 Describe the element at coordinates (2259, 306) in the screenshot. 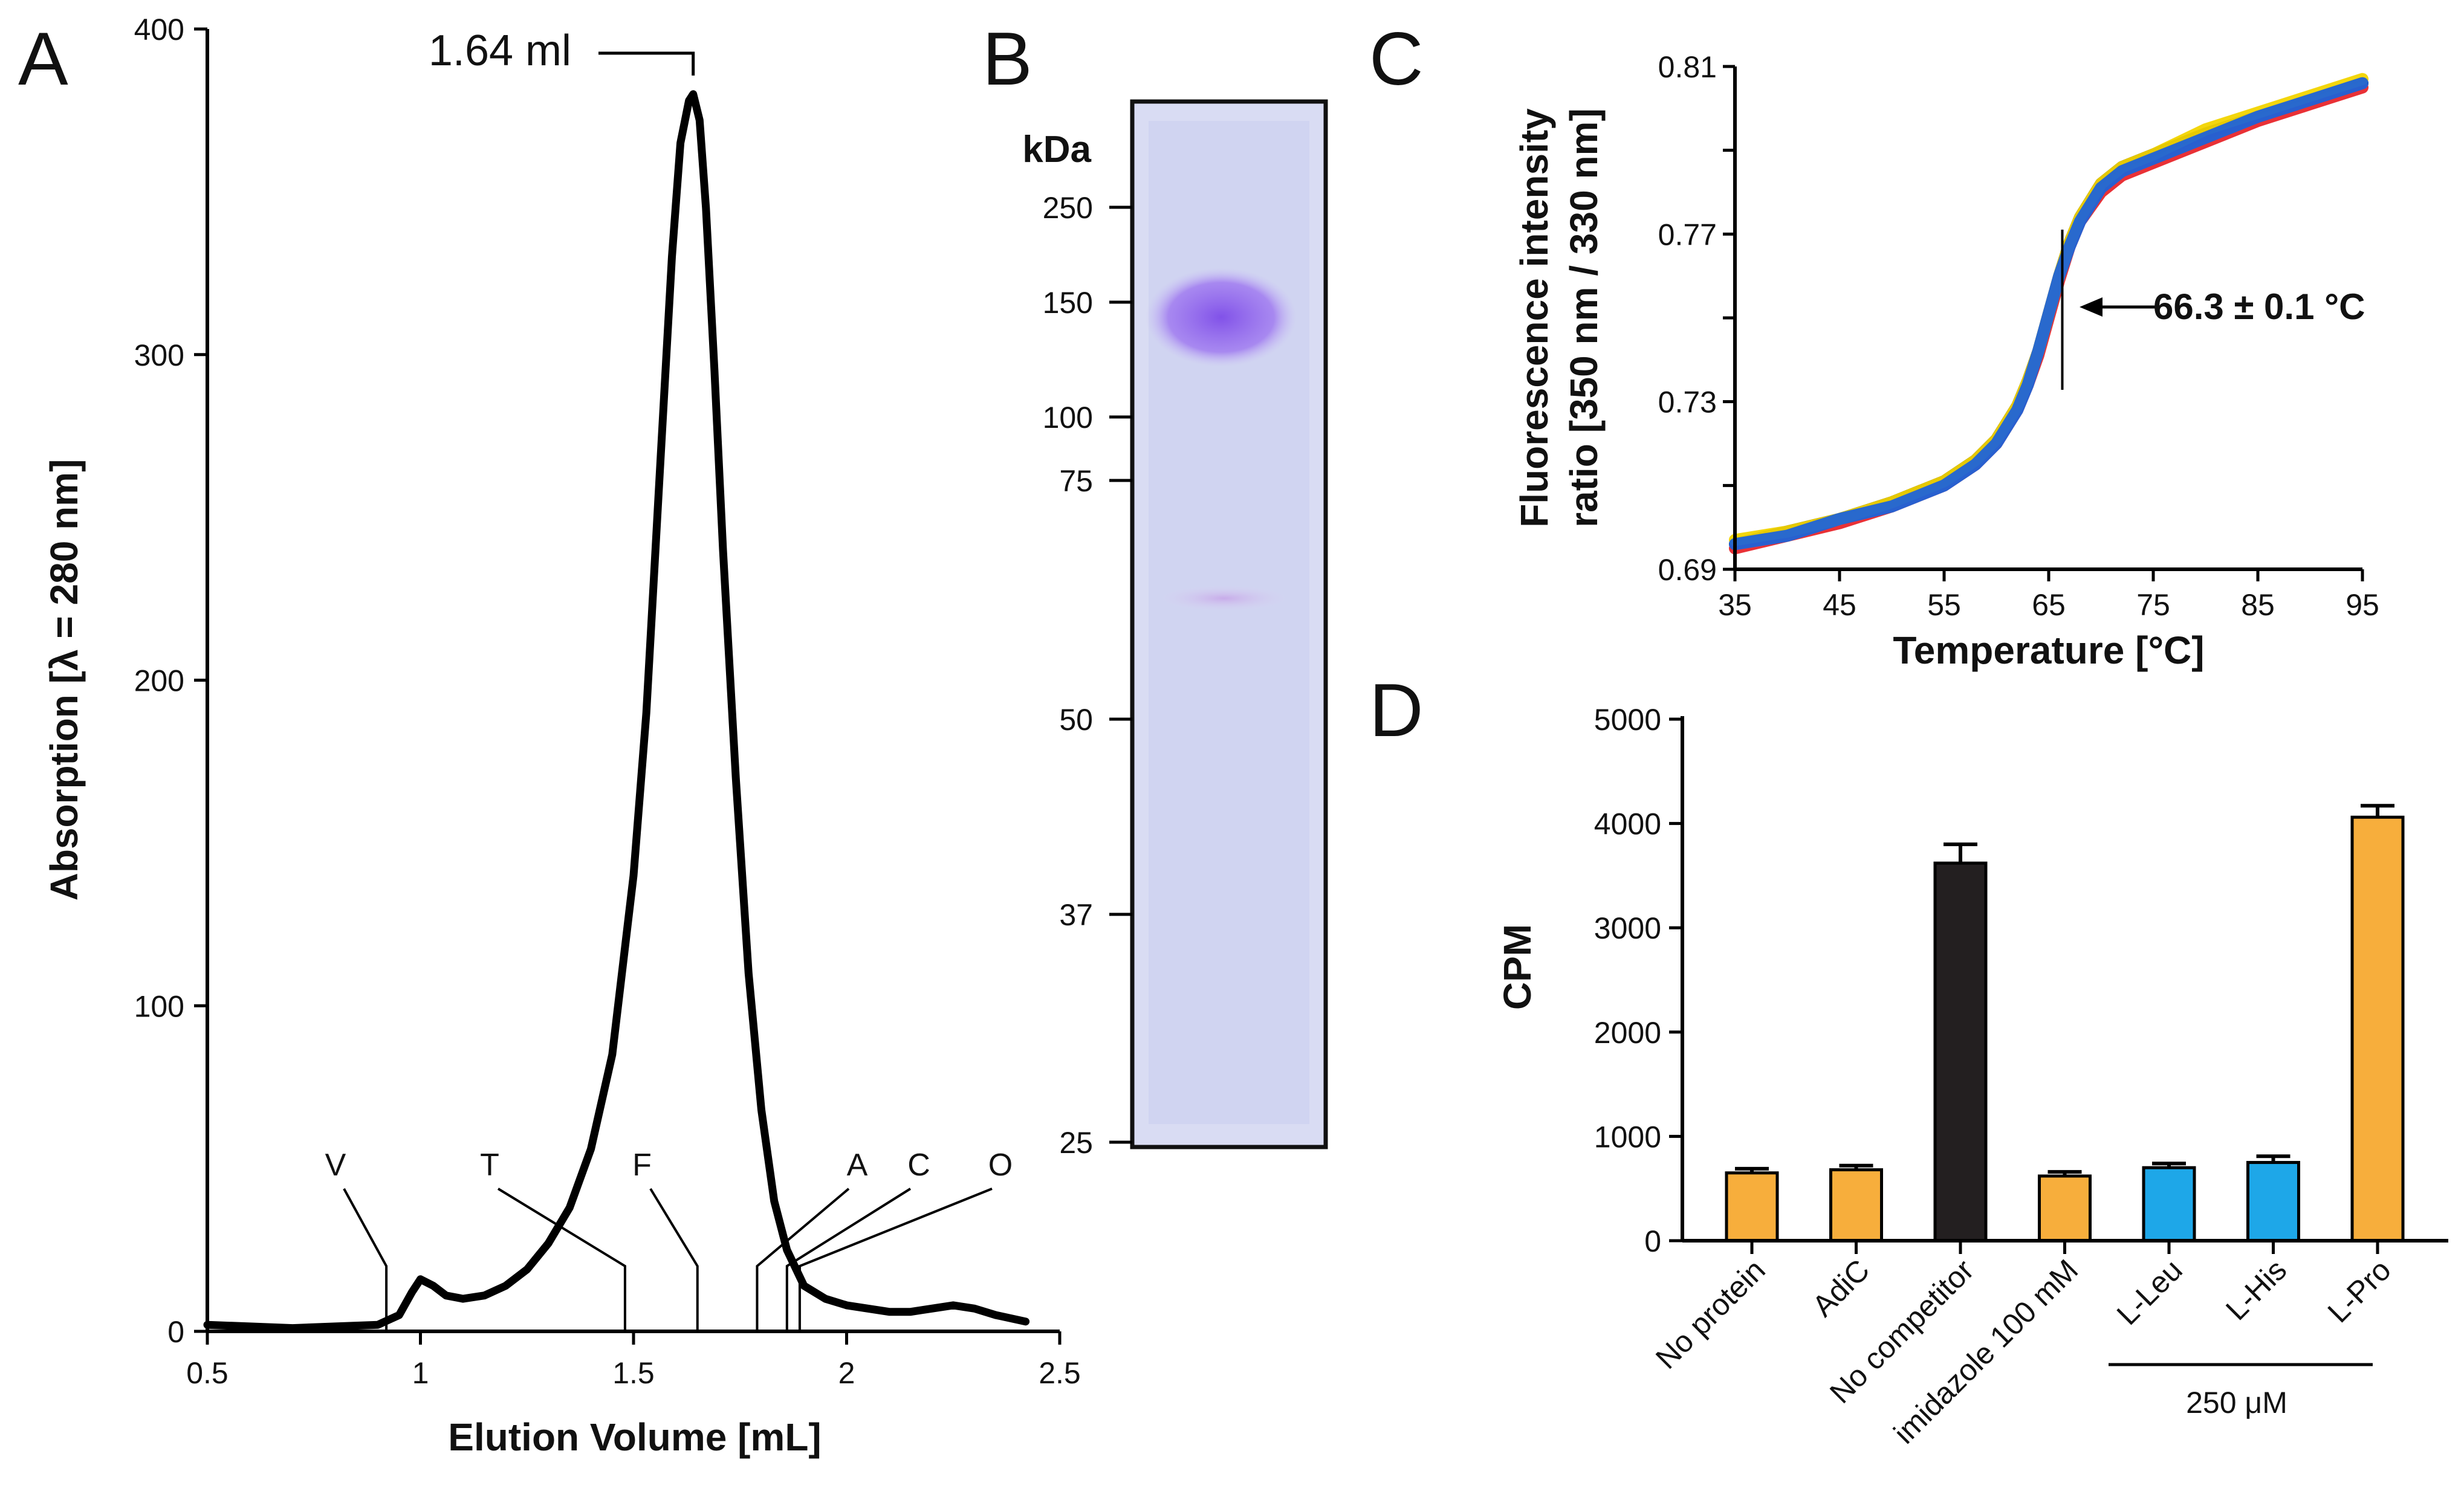

I see `tm-annotation: 66.3 ± 0.1 °C` at that location.